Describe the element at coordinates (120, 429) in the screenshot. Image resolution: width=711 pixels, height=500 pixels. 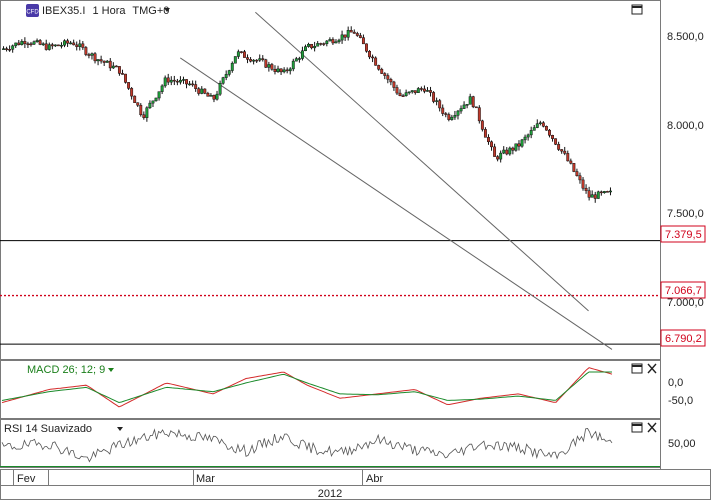
I see `rsi-dropdown-icon` at that location.